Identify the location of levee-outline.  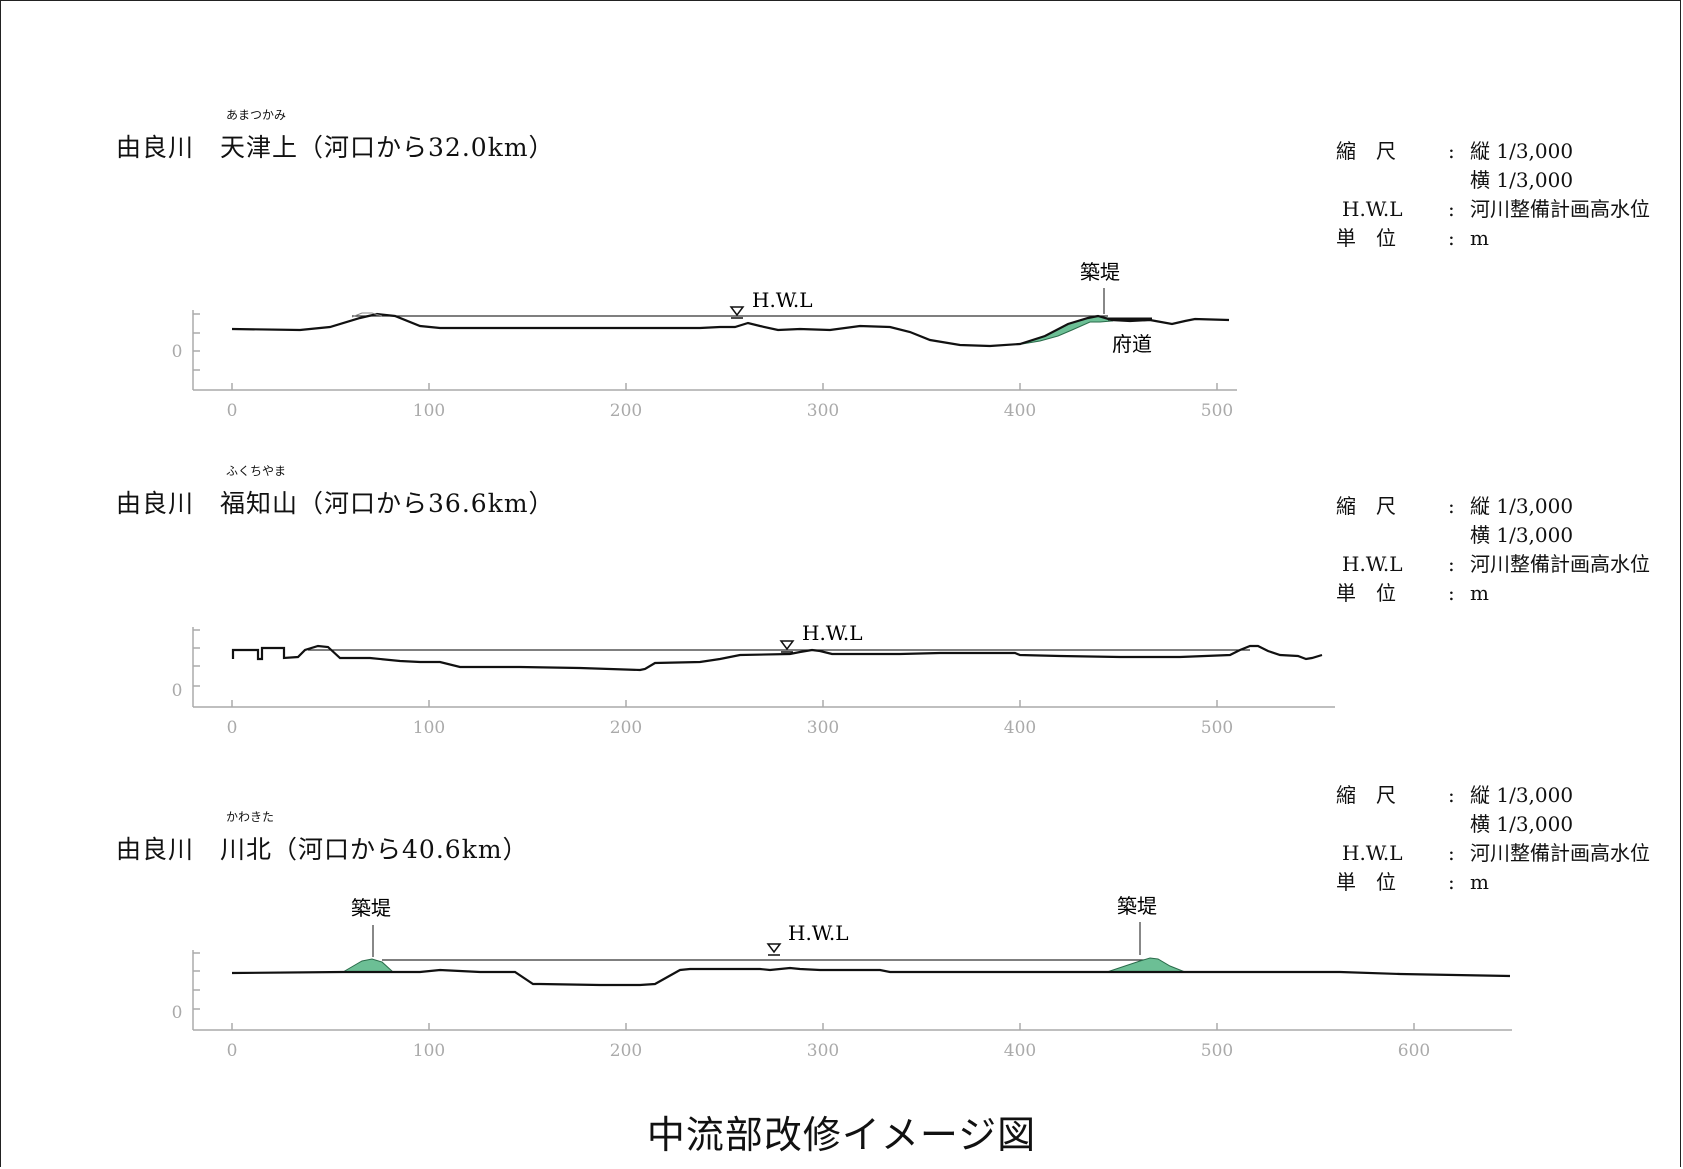
(367, 315).